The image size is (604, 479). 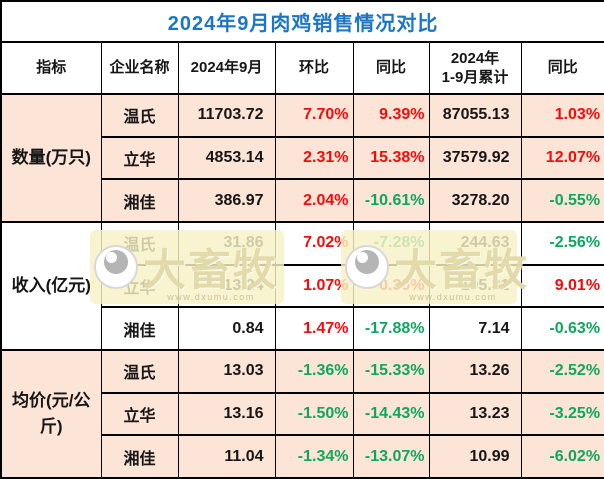 I want to click on ytd-yoy-pct-cell: 9.01%, so click(x=562, y=286).